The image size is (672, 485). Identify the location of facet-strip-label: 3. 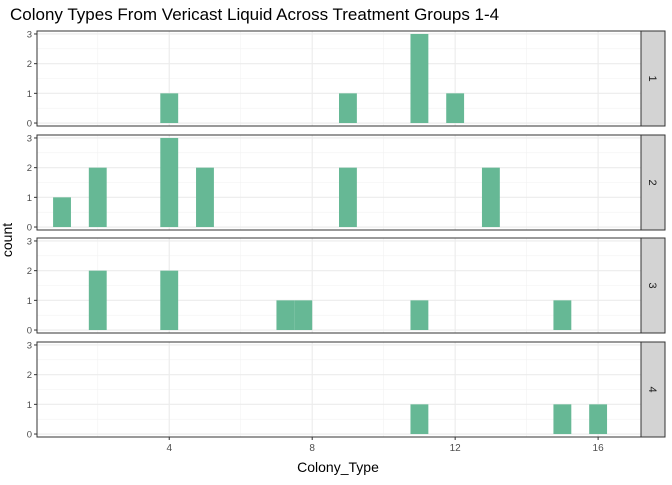
(652, 285).